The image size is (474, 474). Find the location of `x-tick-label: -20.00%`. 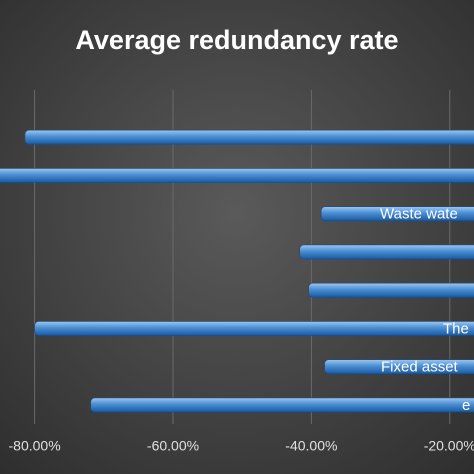

x-tick-label: -20.00% is located at coordinates (449, 446).